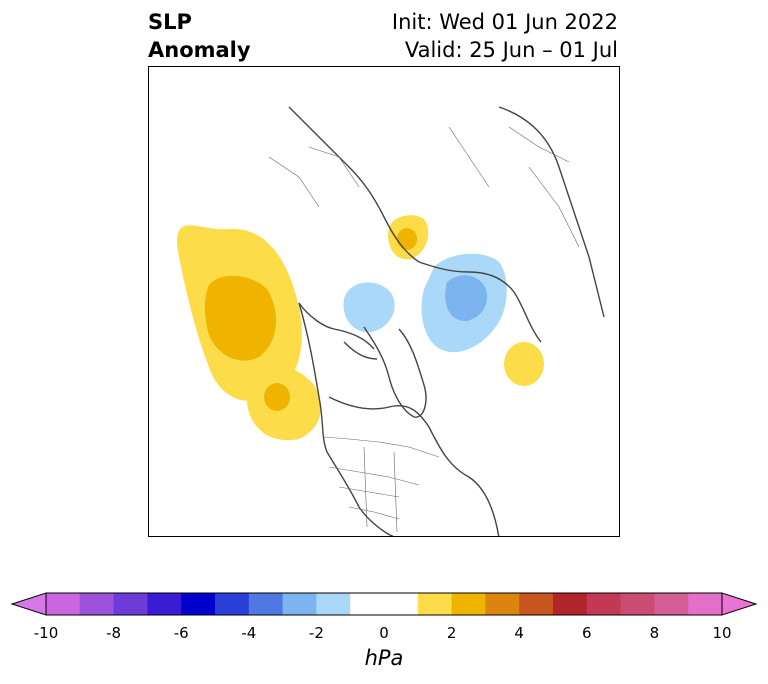 This screenshot has width=768, height=684. Describe the element at coordinates (360, 350) in the screenshot. I see `coastline-arctic-islands` at that location.